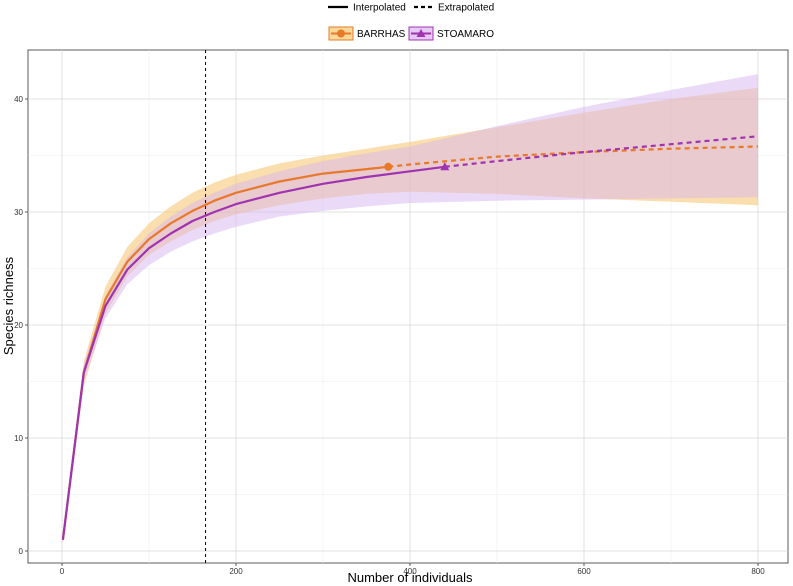  I want to click on x-tick-label: 400, so click(410, 571).